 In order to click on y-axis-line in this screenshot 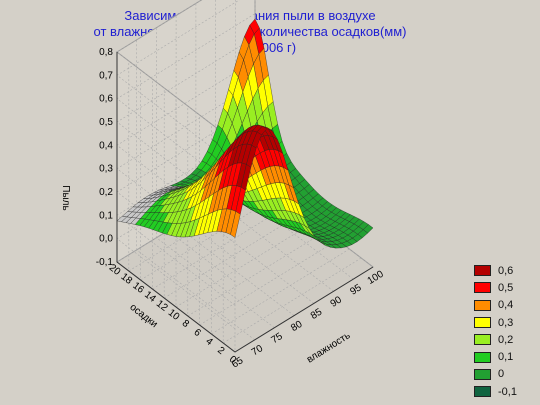, I will do `click(176, 307)`.